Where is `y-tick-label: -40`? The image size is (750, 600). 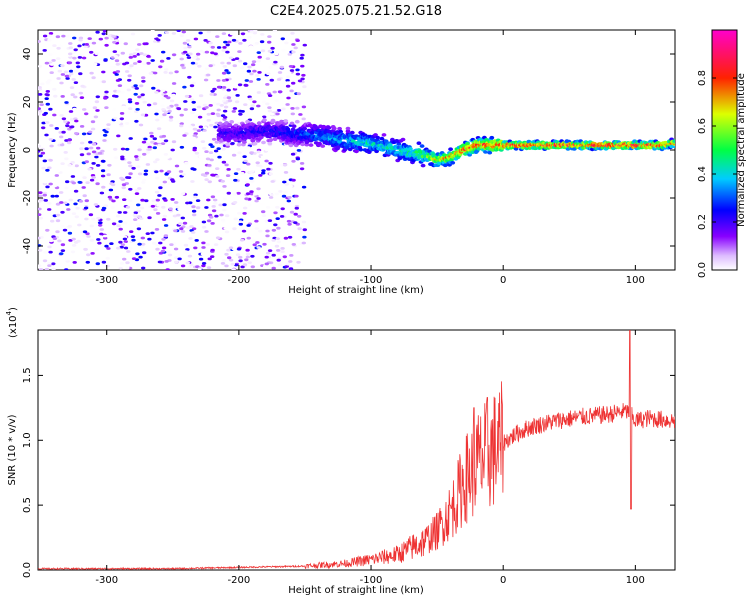
y-tick-label: -40 is located at coordinates (27, 246).